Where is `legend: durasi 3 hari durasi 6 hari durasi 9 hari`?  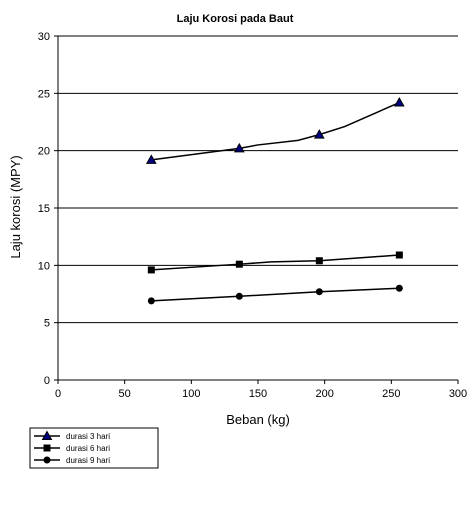 legend: durasi 3 hari durasi 6 hari durasi 9 hari is located at coordinates (94, 448).